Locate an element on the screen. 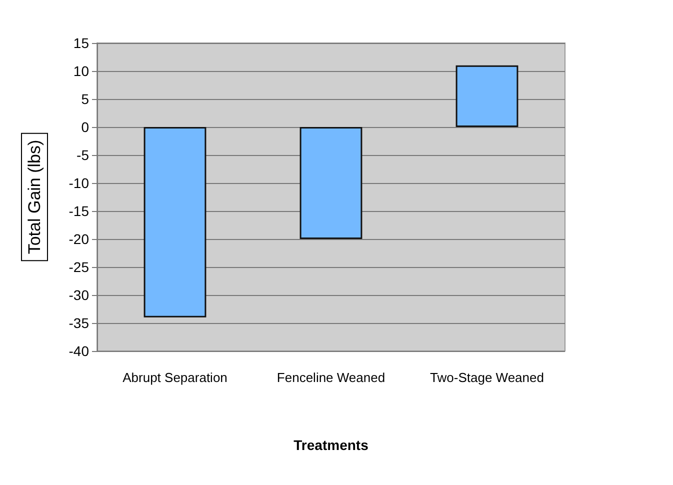 The image size is (673, 485). x-tick-label: Abrupt Separation is located at coordinates (175, 377).